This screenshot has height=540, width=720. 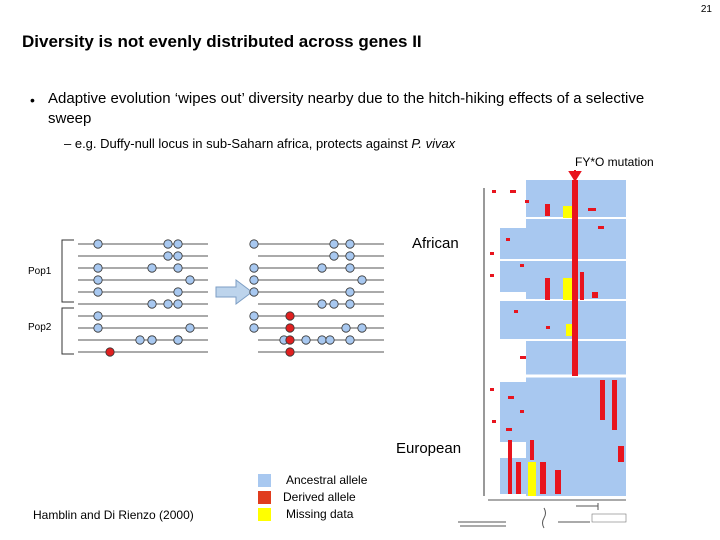 I want to click on arrow-icon, so click(x=234, y=292).